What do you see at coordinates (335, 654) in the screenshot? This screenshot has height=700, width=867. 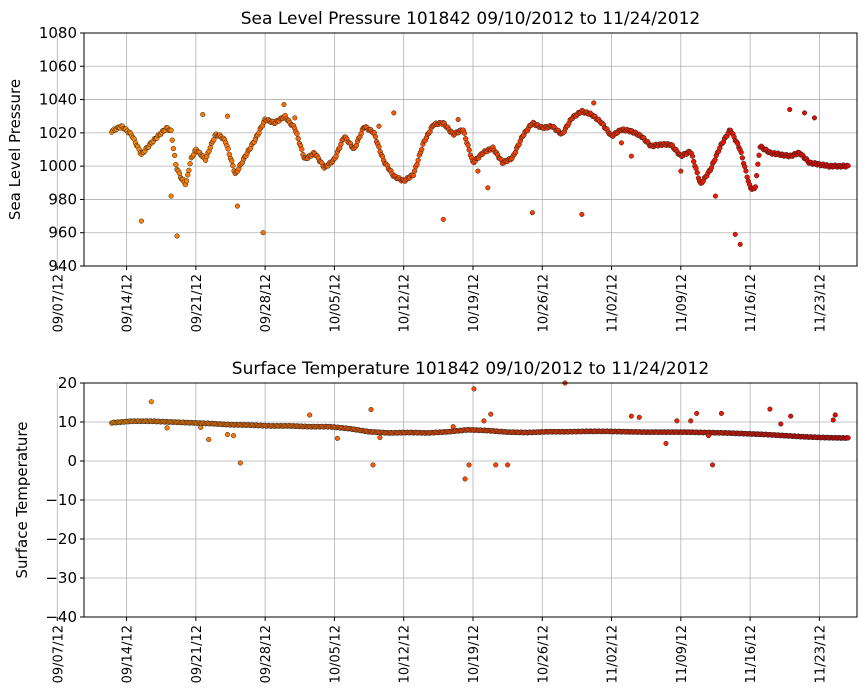 I see `x-tick-label: 10/05/12` at bounding box center [335, 654].